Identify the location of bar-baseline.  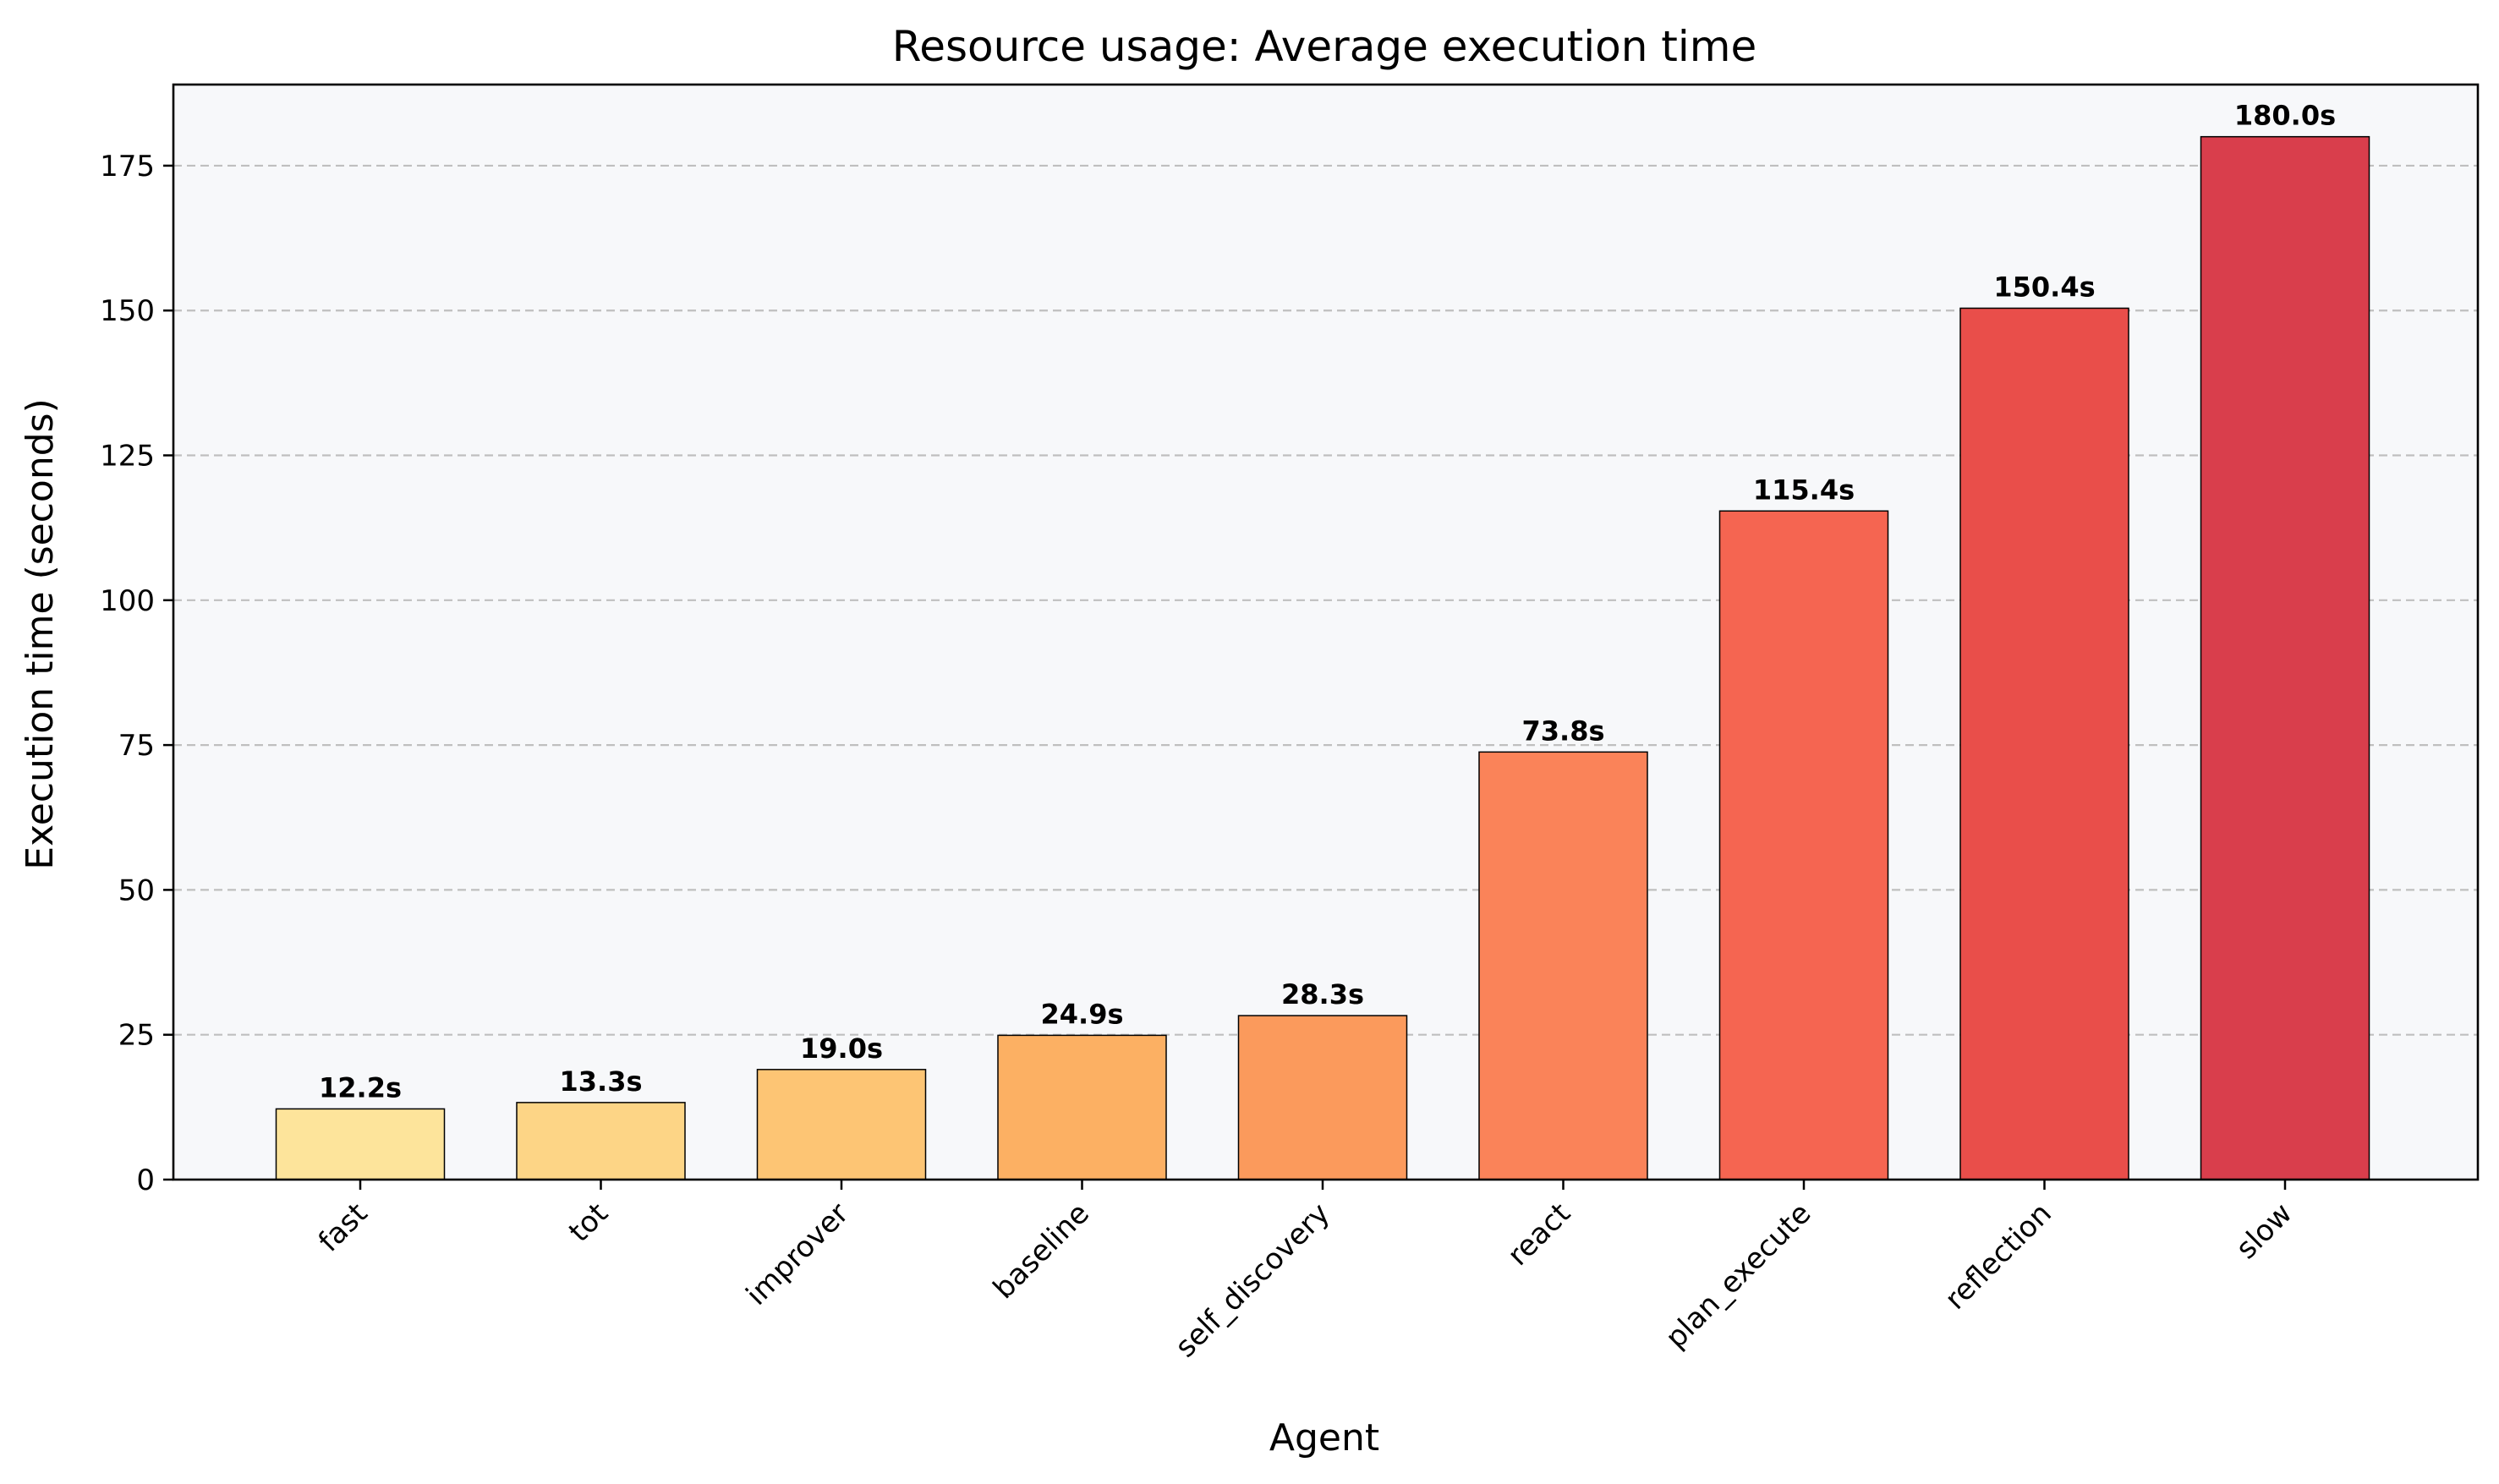
(1082, 1107).